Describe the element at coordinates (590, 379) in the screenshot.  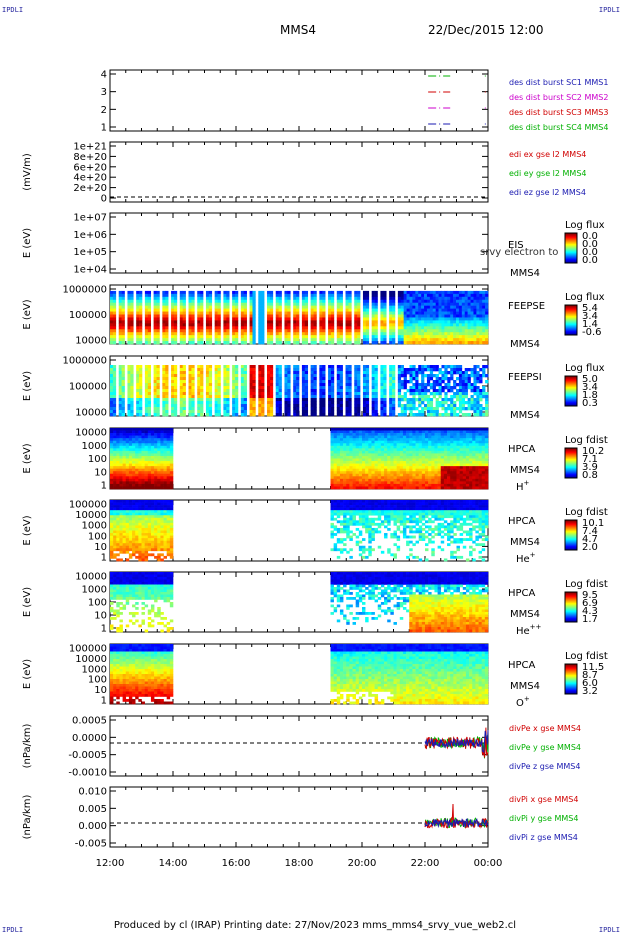
I see `colorbar-tick-label: 5.0` at that location.